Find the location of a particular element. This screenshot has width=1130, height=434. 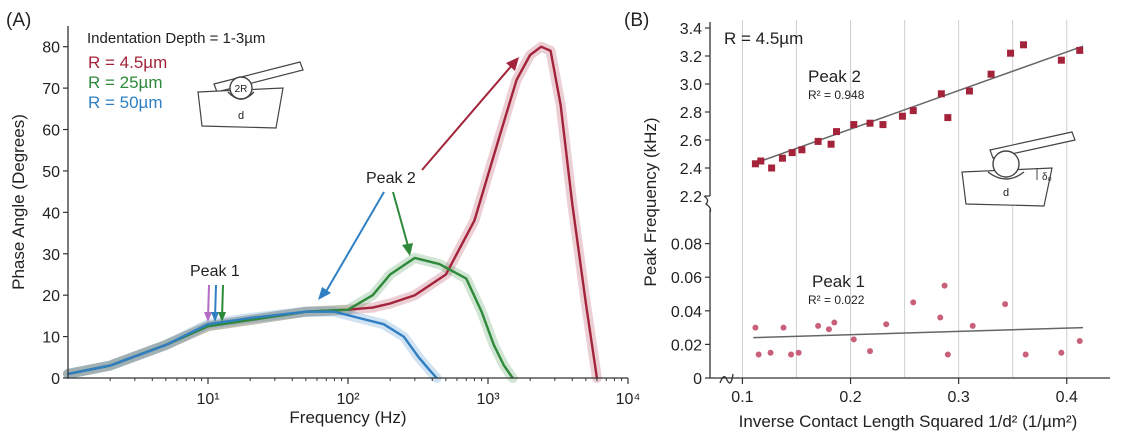

a-series-band is located at coordinates (252, 344).